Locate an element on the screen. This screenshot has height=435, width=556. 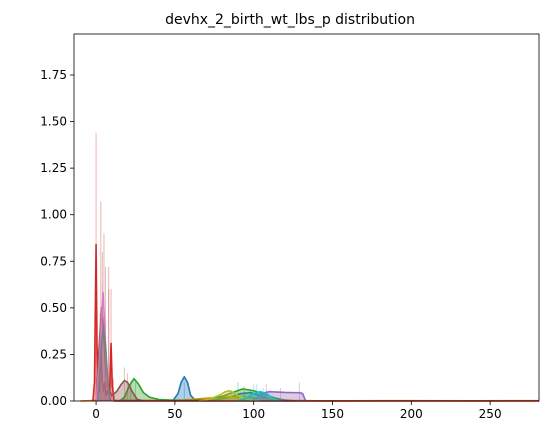
y-tick-label: 0.25 is located at coordinates (53, 354).